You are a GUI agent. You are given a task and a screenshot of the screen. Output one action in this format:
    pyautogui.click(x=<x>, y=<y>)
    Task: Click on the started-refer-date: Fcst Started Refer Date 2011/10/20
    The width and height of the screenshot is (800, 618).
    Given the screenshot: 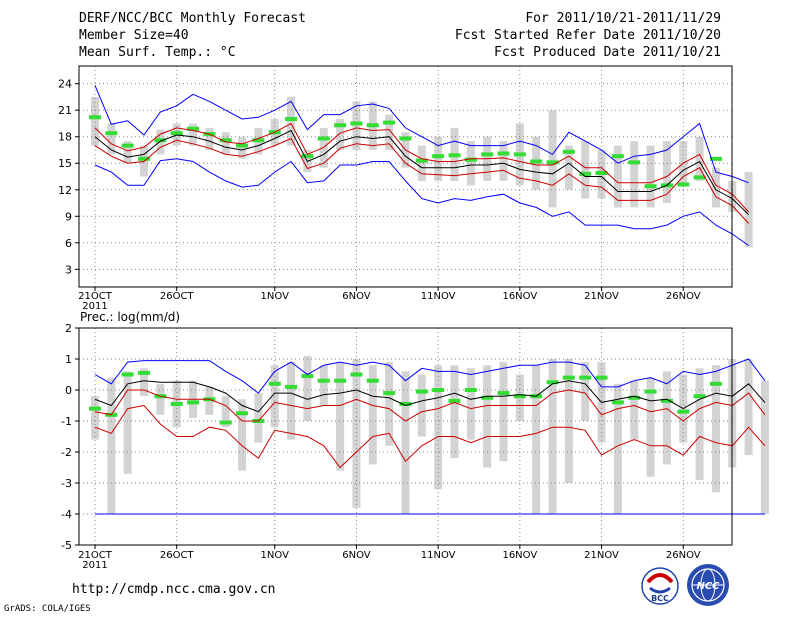 What is the action you would take?
    pyautogui.click(x=587, y=35)
    